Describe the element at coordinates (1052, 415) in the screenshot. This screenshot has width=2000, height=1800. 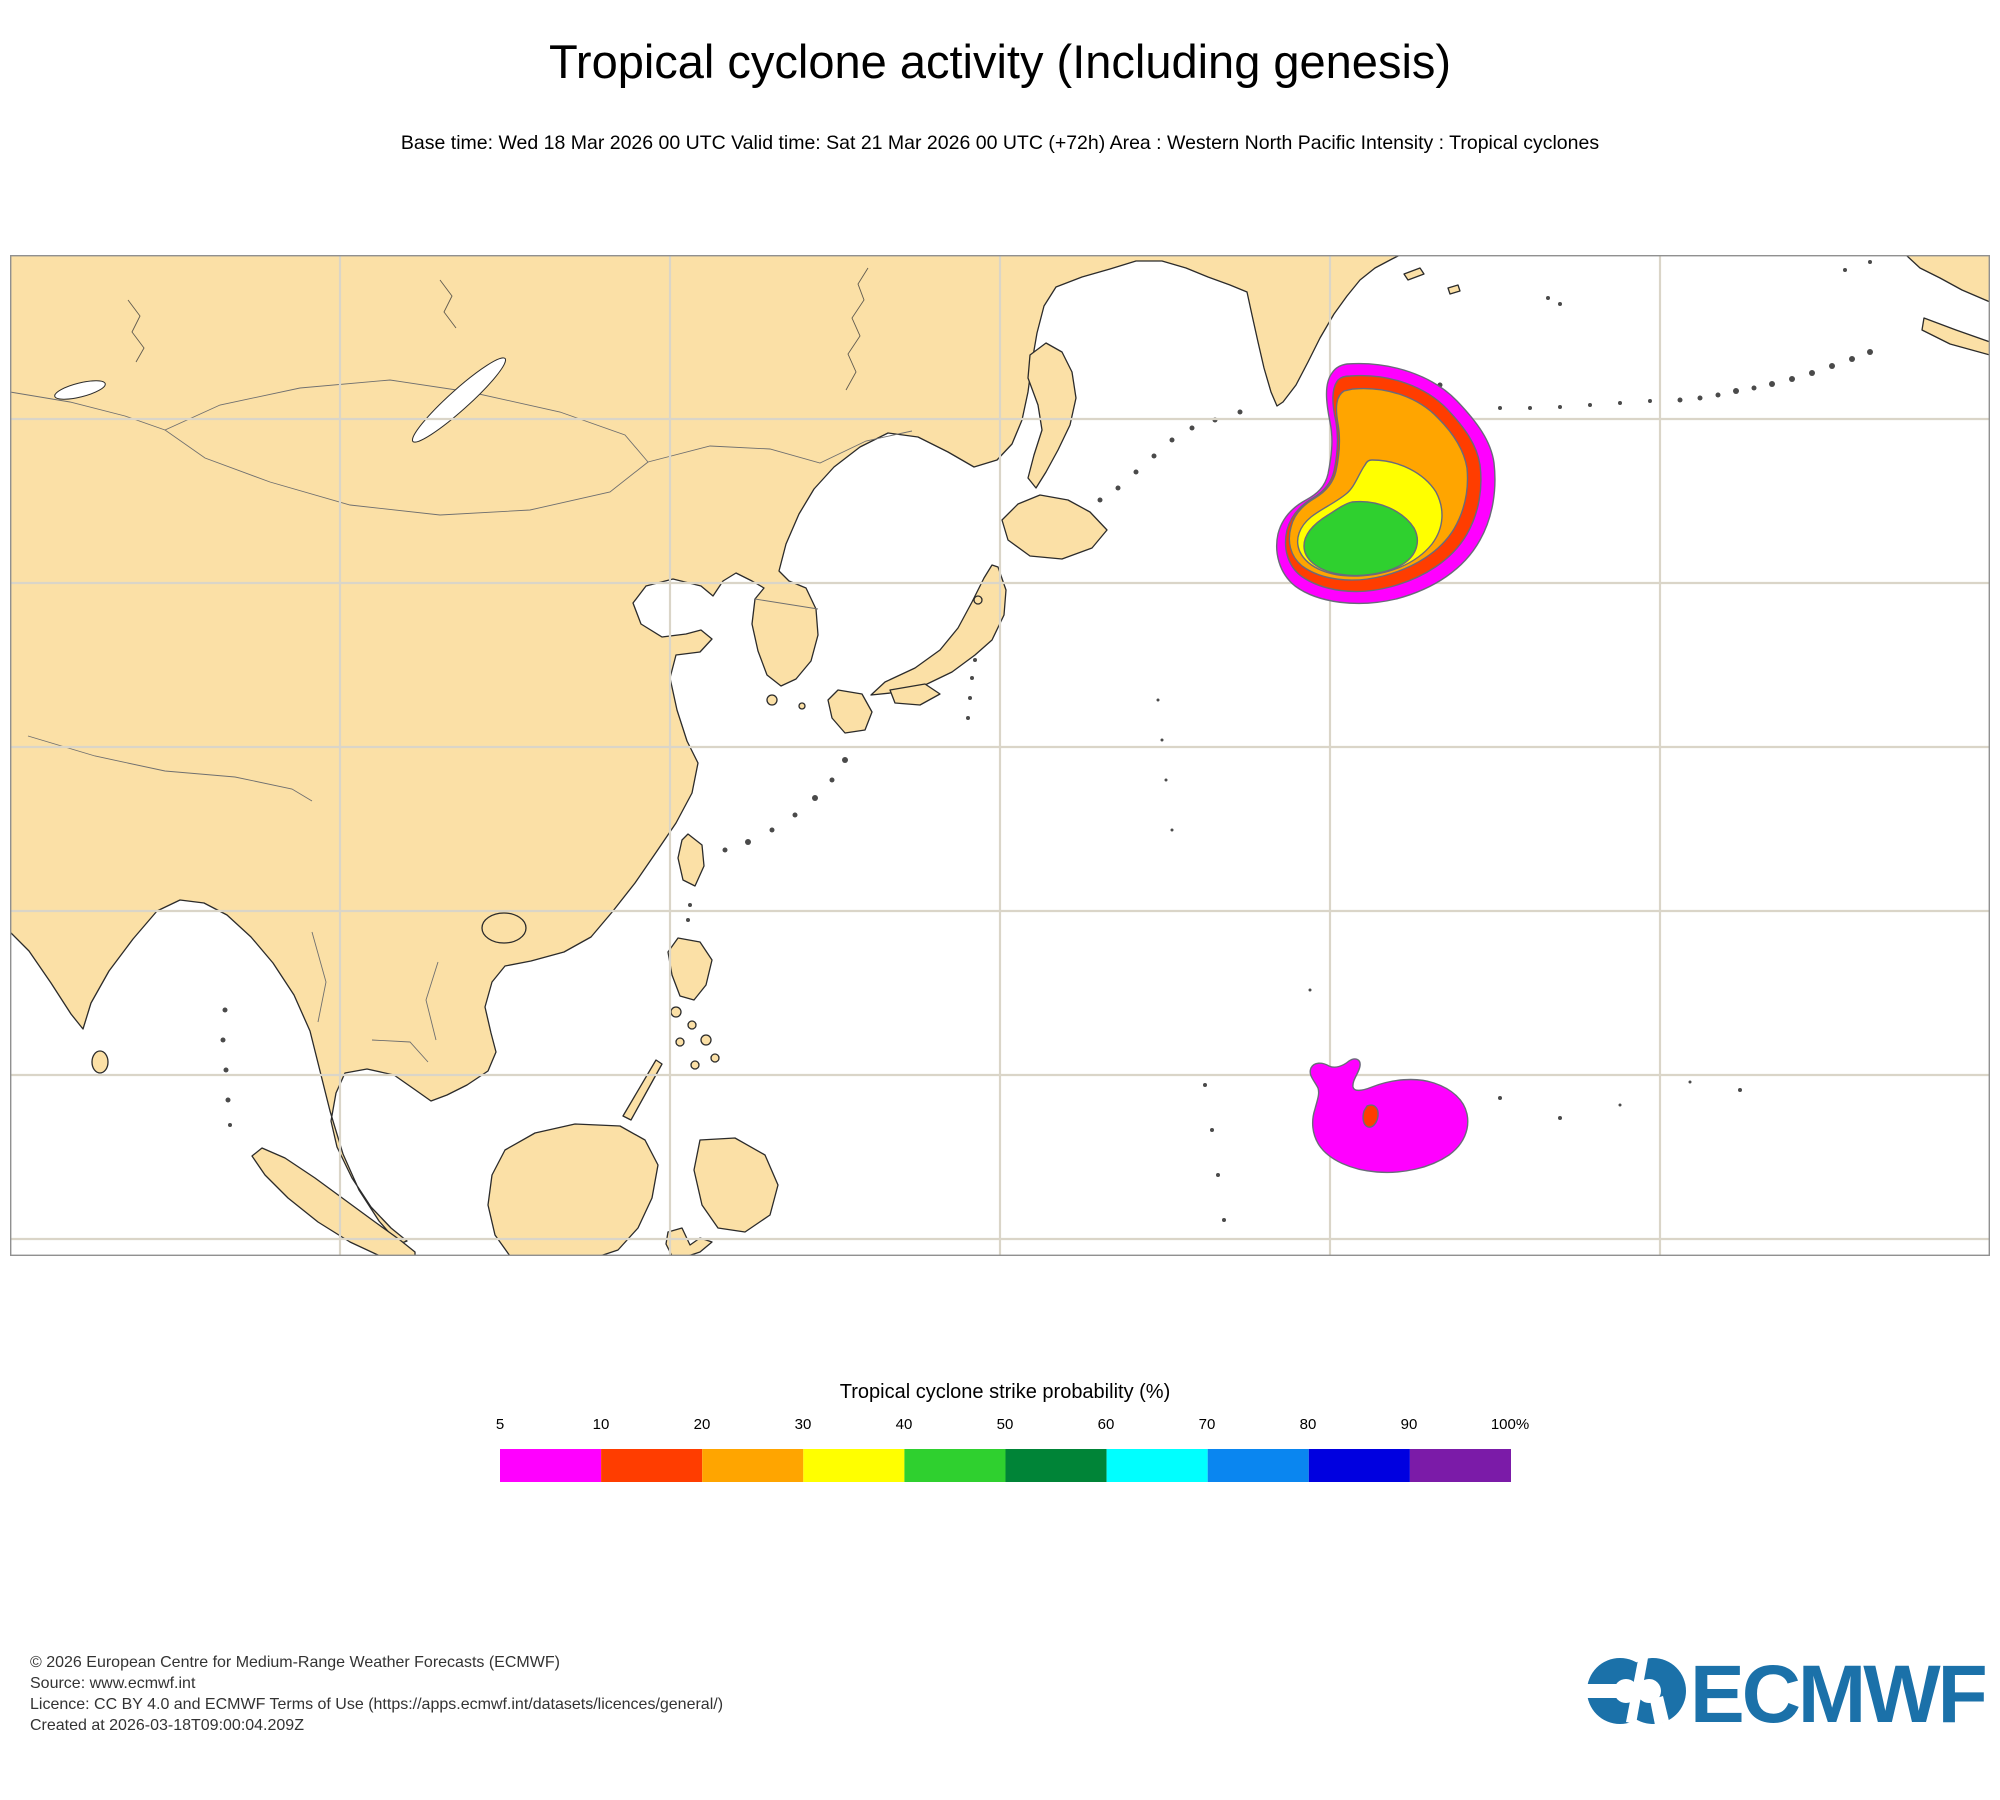
I see `island-sakhalin` at that location.